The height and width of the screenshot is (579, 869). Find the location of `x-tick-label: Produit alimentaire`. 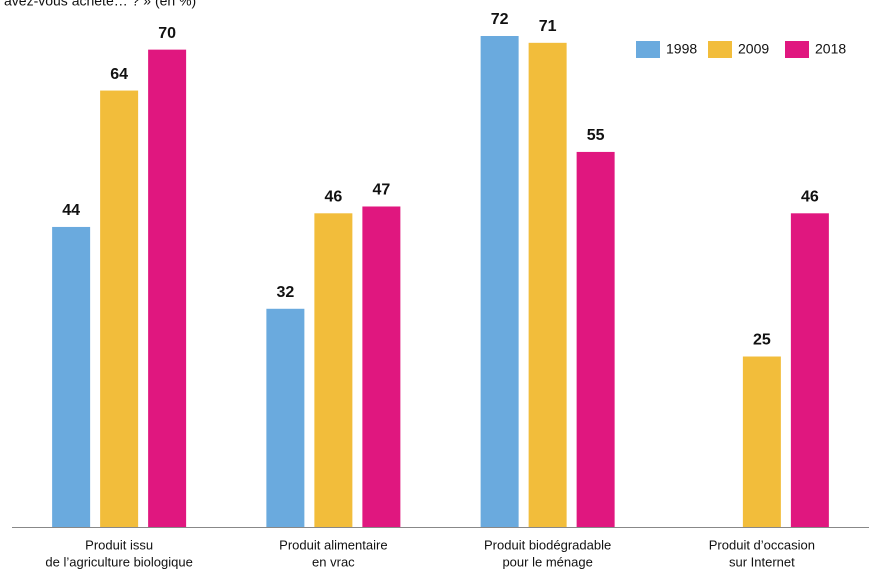

x-tick-label: Produit alimentaire is located at coordinates (333, 544).